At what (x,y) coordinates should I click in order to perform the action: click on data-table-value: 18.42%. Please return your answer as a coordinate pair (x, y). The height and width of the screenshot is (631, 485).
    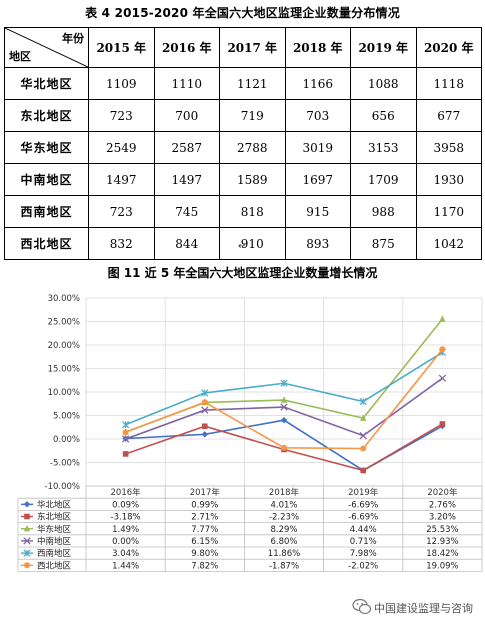
    Looking at the image, I should click on (442, 554).